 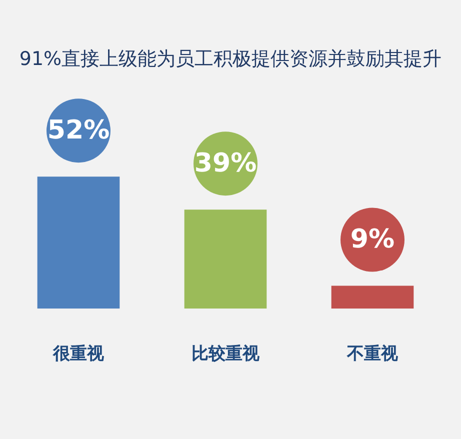 What do you see at coordinates (372, 354) in the screenshot?
I see `x-tick-label: 不重视` at bounding box center [372, 354].